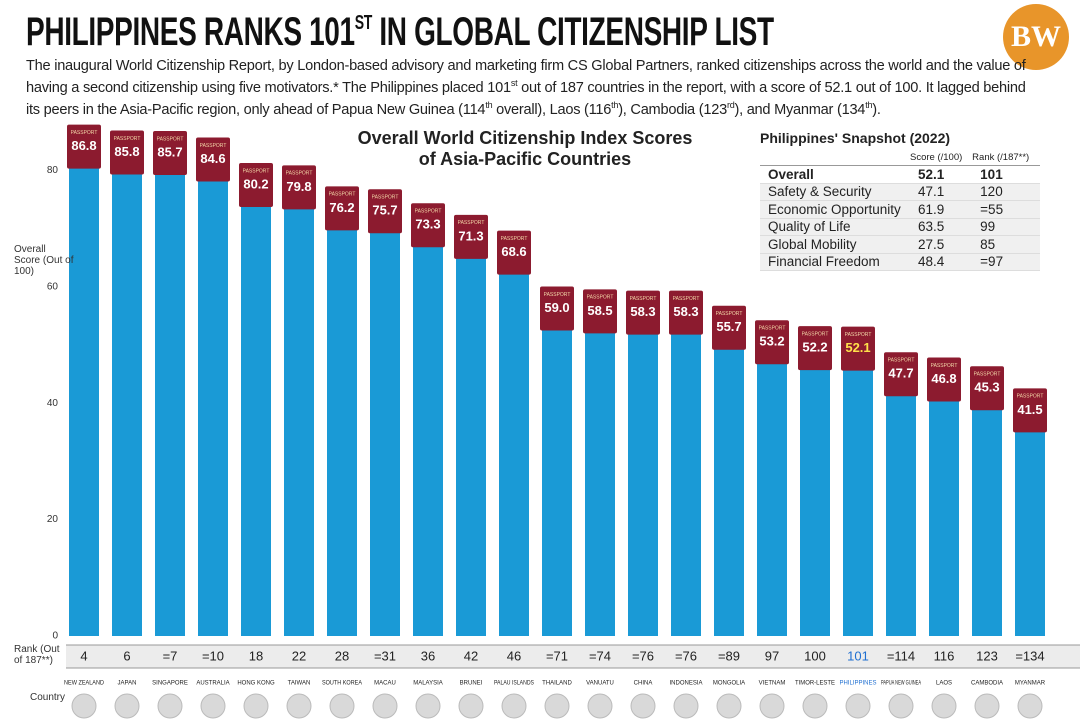 The image size is (1080, 720). What do you see at coordinates (428, 655) in the screenshot?
I see `rank-label: 36` at bounding box center [428, 655].